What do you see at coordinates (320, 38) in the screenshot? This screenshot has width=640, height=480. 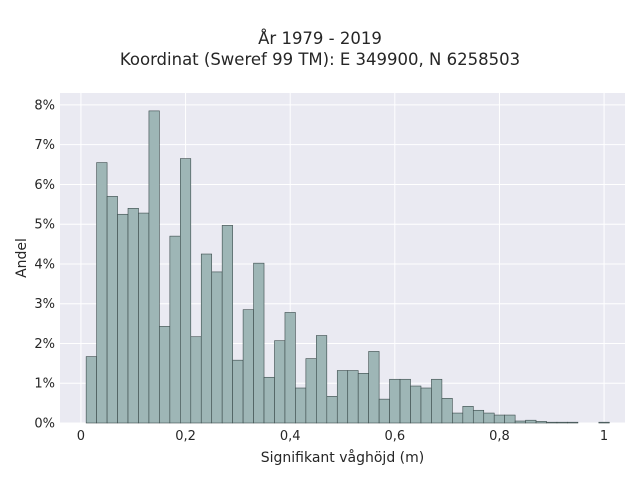 I see `chart-title: År 1979 - 2019` at bounding box center [320, 38].